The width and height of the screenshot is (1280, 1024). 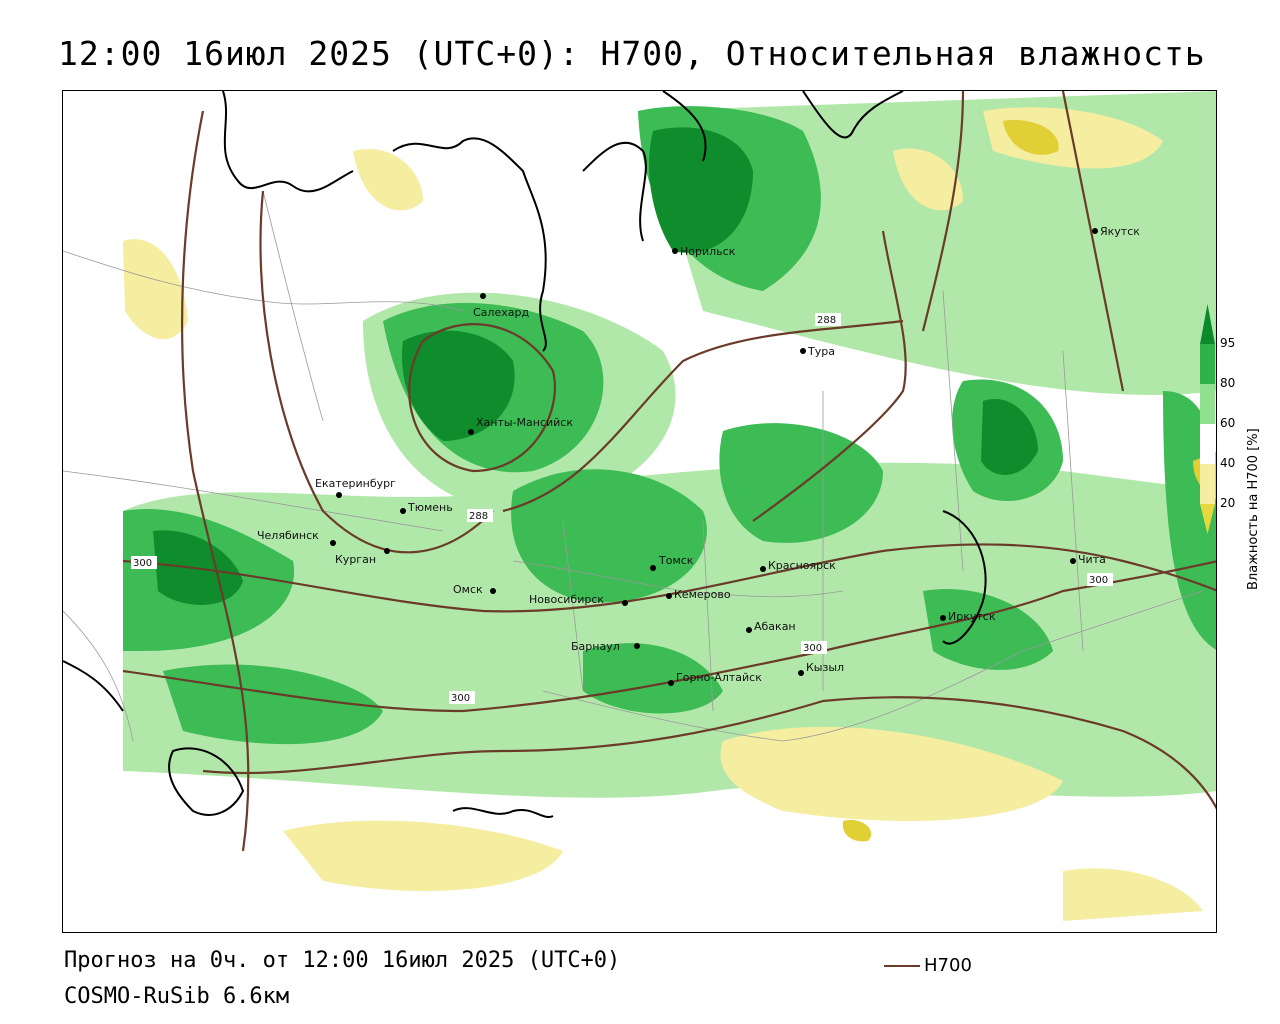 What do you see at coordinates (595, 646) in the screenshot?
I see `svg-text: Барнаул` at bounding box center [595, 646].